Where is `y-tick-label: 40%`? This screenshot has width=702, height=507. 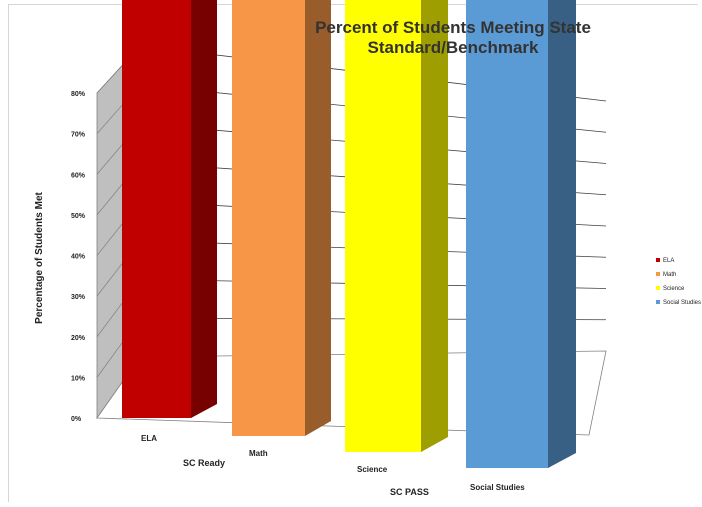 y-tick-label: 40% is located at coordinates (78, 257).